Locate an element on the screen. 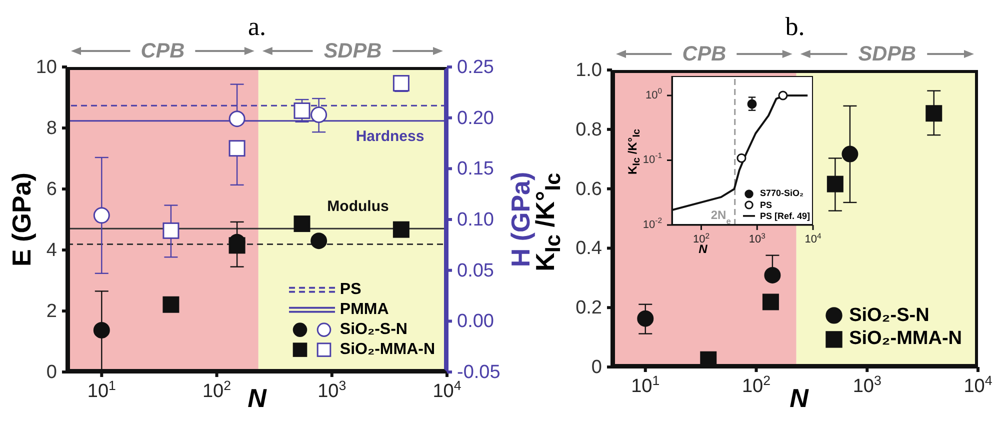 Image resolution: width=995 pixels, height=429 pixels. y-tick-label: 10 is located at coordinates (46, 67).